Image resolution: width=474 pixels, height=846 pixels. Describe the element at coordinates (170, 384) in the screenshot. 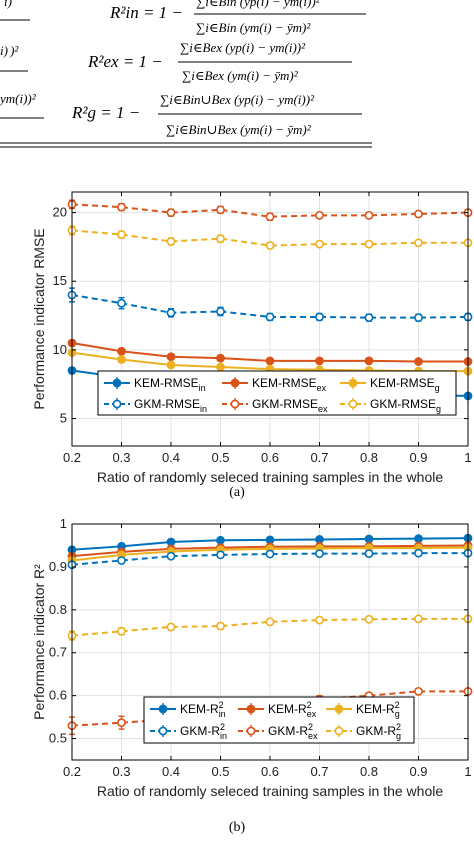

I see `legend-label: KEM-RMSEin` at that location.